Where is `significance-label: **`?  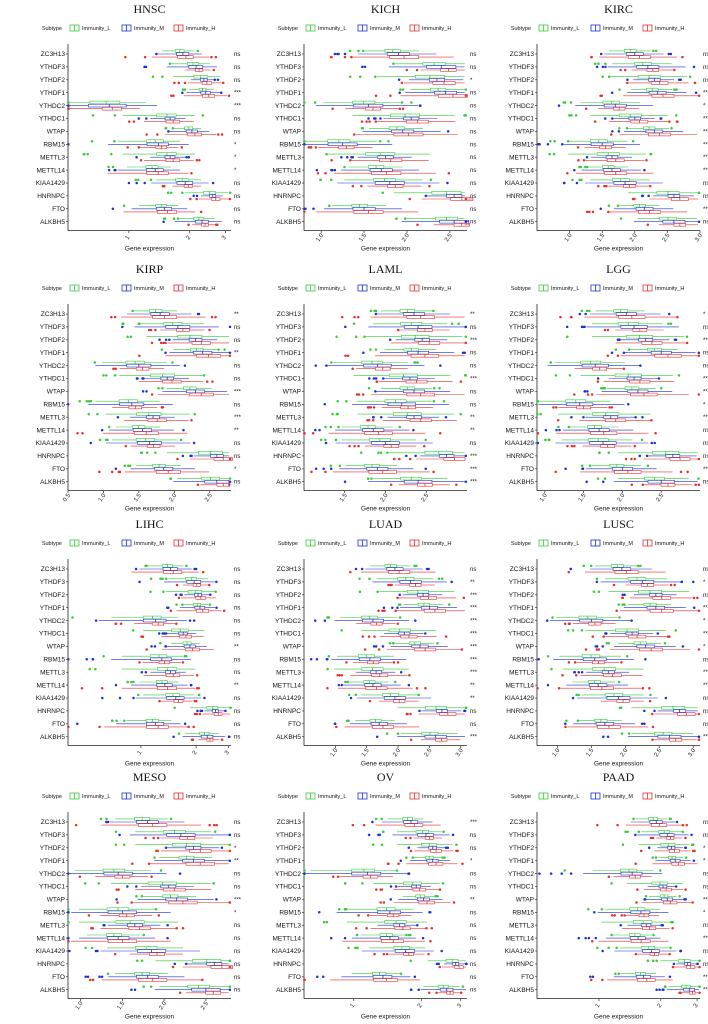
significance-label: ** is located at coordinates (705, 158).